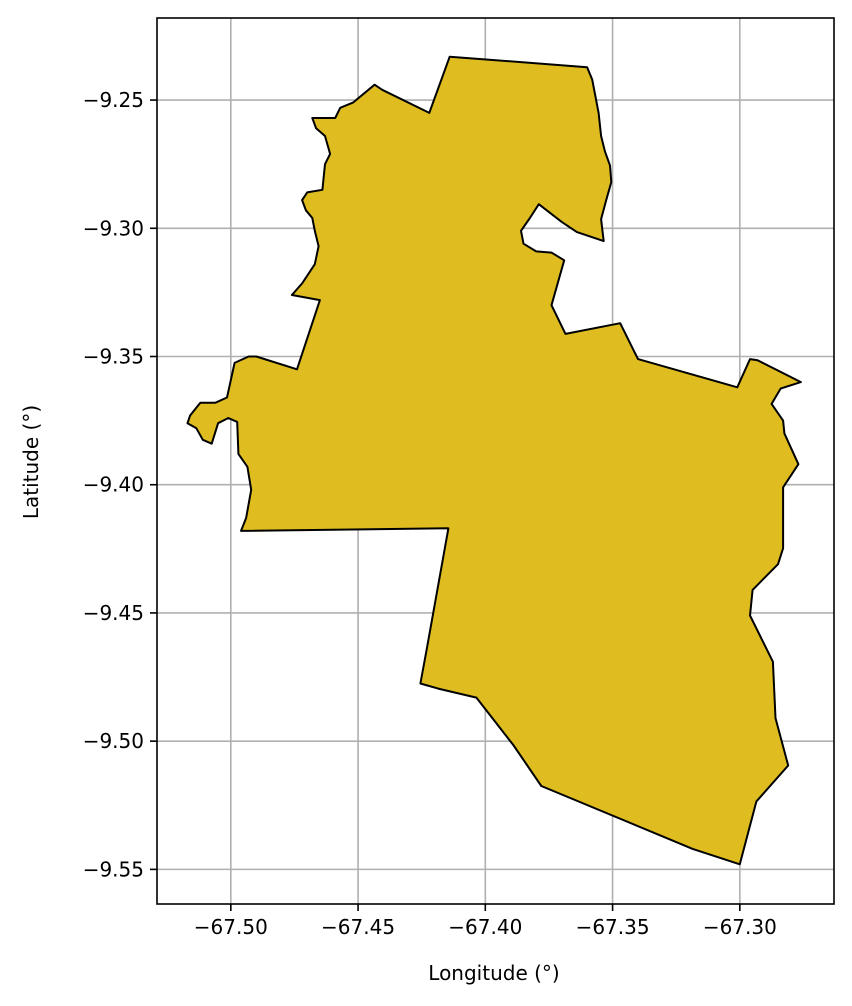 Image resolution: width=852 pixels, height=1006 pixels. I want to click on y-axis-label: Latitude (°), so click(31, 462).